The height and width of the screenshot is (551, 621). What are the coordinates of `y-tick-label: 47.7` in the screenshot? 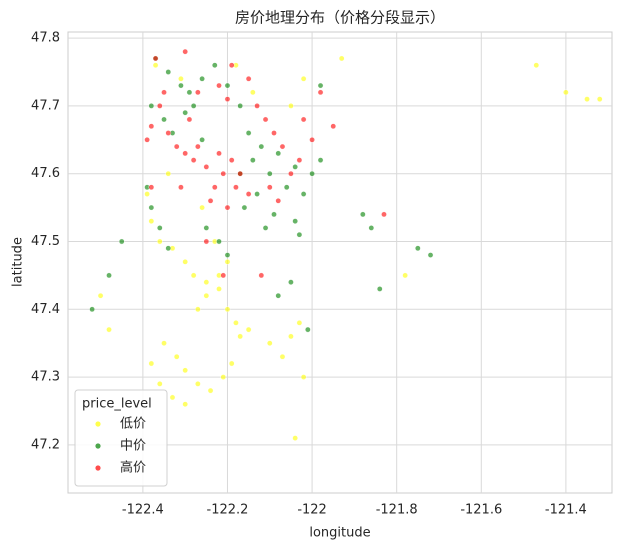 It's located at (45, 105).